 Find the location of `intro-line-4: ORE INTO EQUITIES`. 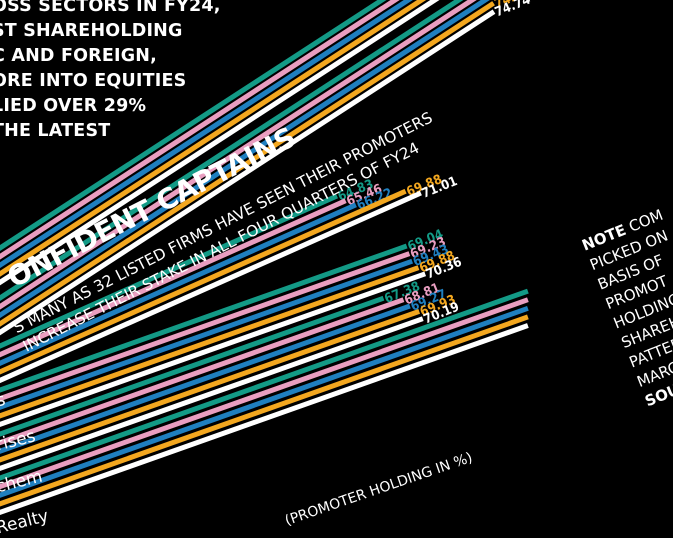

intro-line-4: ORE INTO EQUITIES is located at coordinates (93, 81).